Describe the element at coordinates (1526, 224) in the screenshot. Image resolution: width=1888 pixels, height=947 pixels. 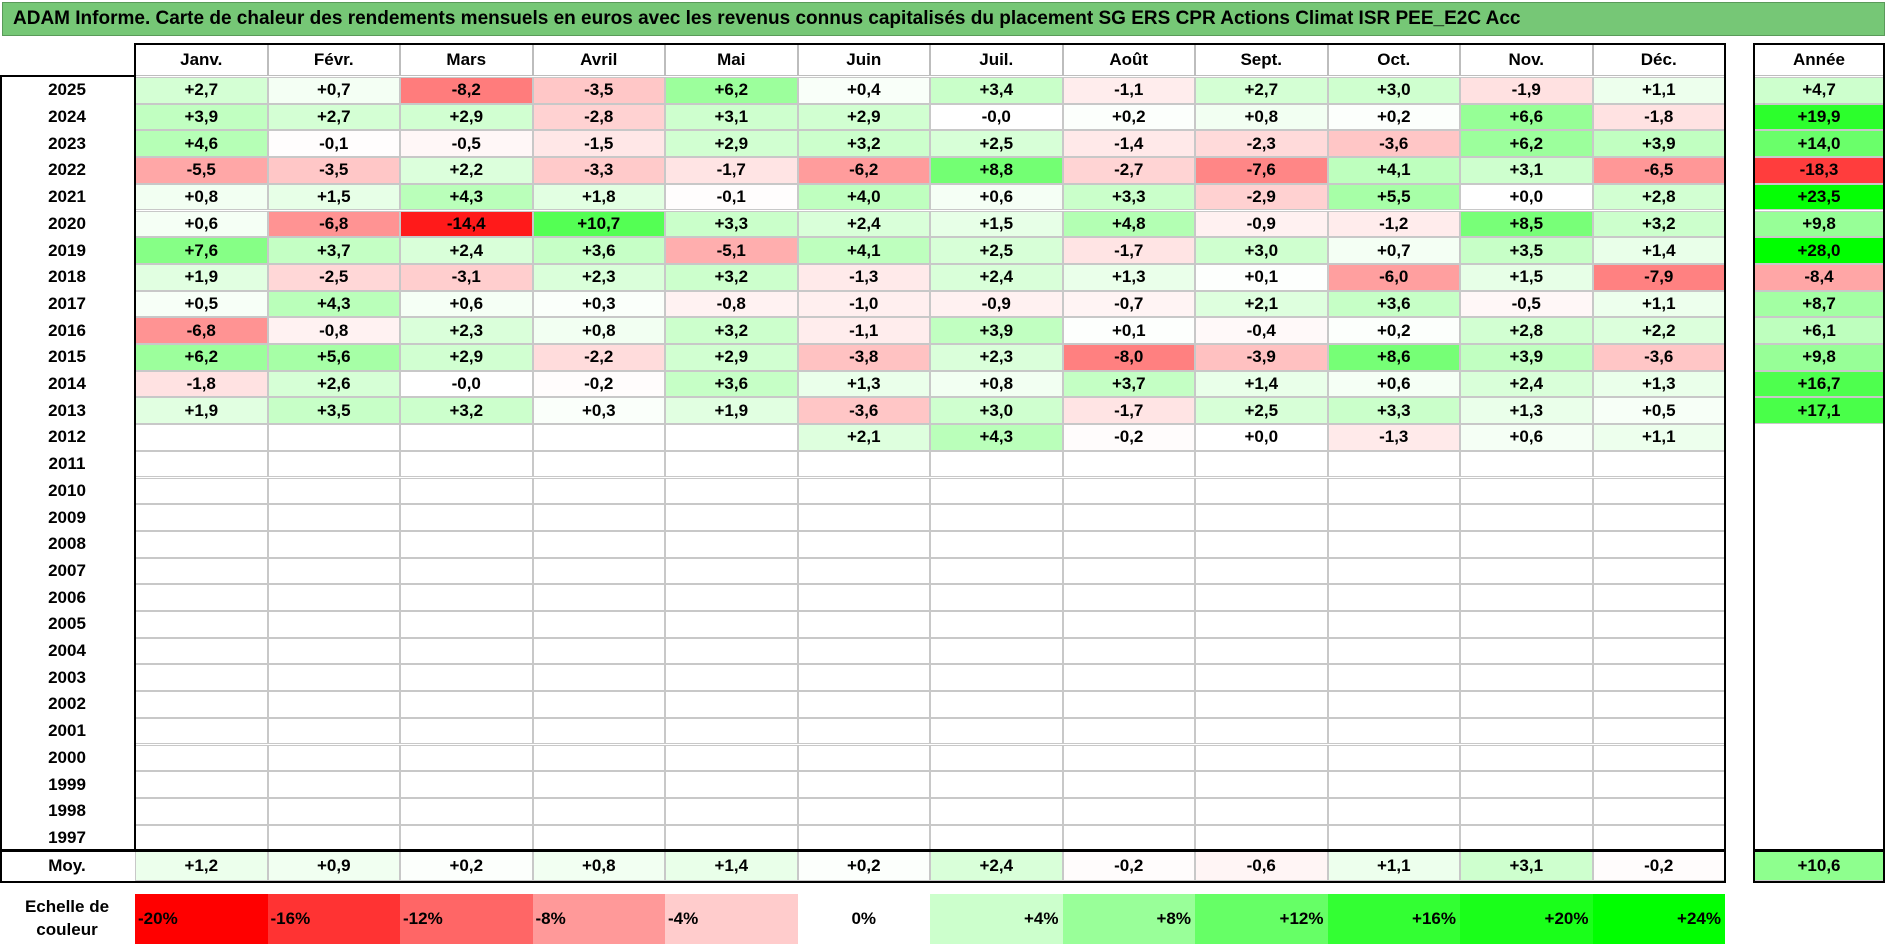
I see `heatmap-cell: +8,5` at that location.